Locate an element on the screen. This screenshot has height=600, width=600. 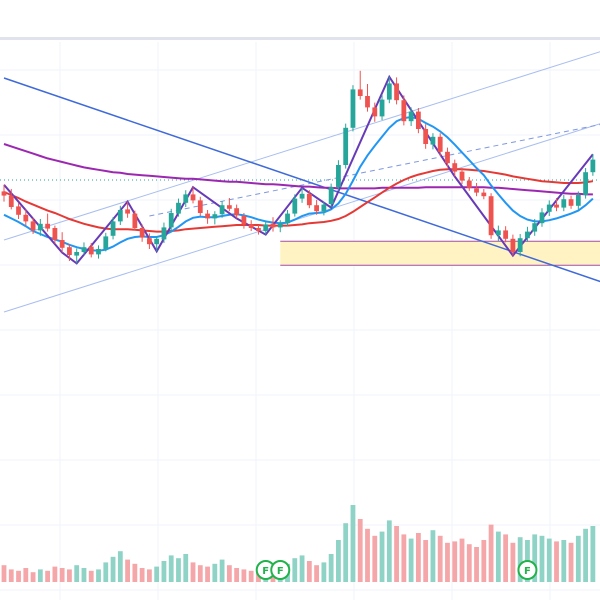
event-marker-label: F is located at coordinates (527, 571).